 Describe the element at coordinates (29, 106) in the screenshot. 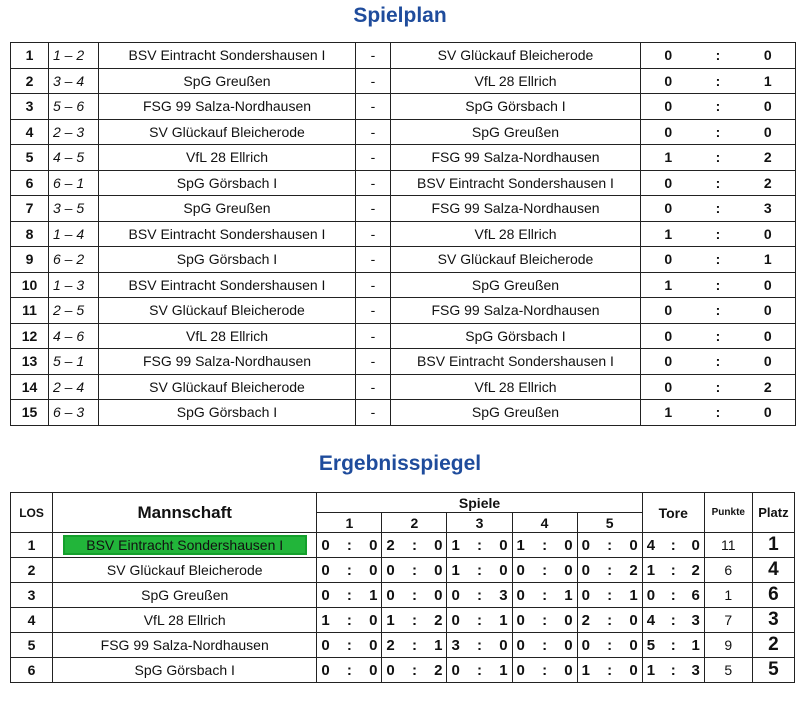

I see `match-number: 3` at that location.